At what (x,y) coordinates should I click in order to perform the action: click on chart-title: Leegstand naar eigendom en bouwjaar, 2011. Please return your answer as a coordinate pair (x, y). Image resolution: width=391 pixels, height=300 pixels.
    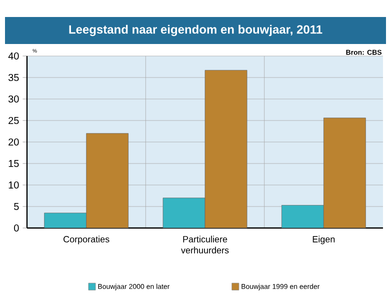
    Looking at the image, I should click on (195, 30).